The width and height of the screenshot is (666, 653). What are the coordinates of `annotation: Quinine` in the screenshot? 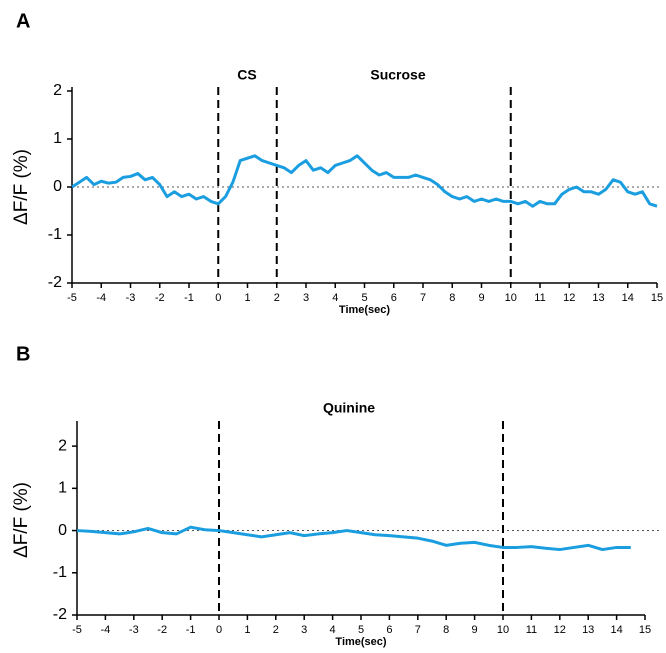 It's located at (349, 408).